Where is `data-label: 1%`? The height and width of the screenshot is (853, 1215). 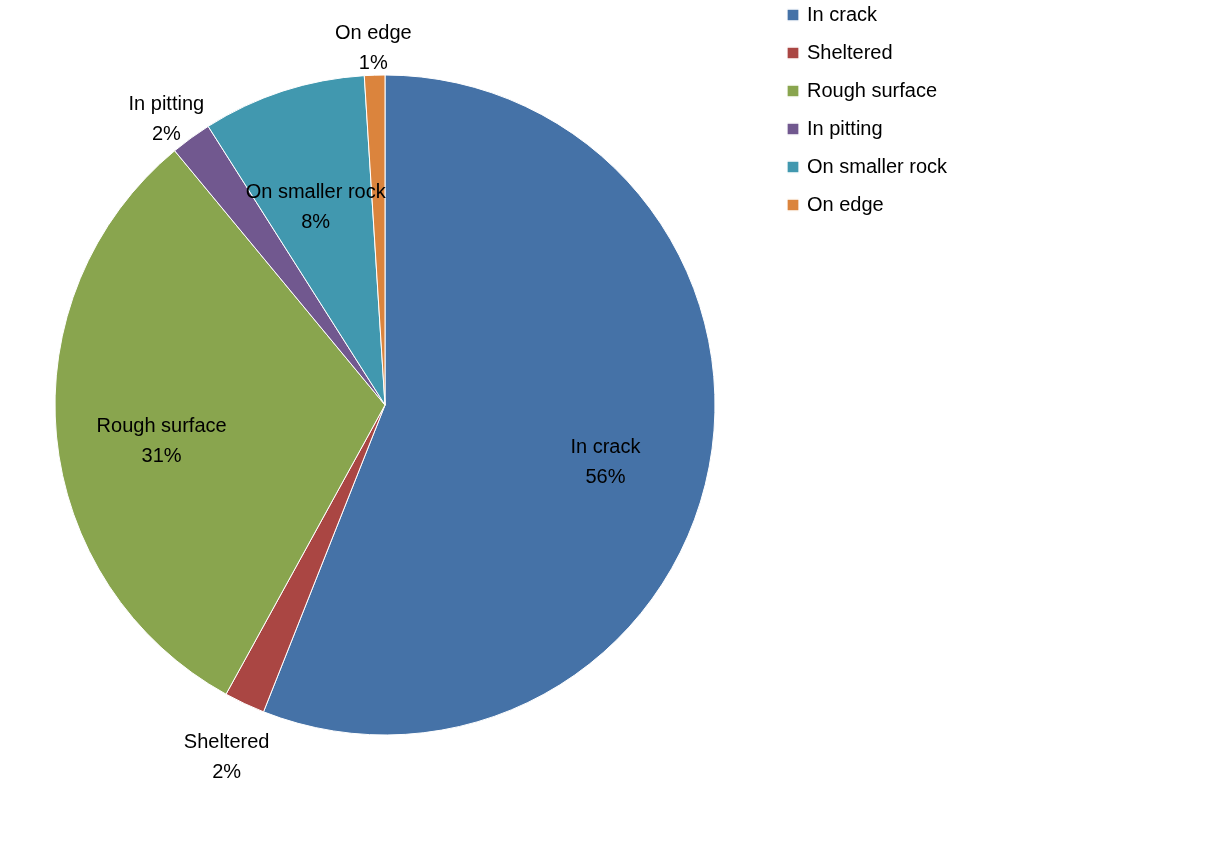
data-label: 1% is located at coordinates (373, 62).